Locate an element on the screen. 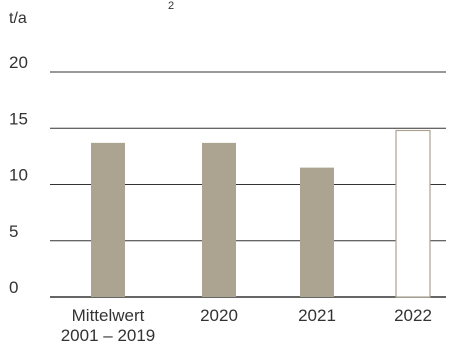 The image size is (458, 347). category-label-line: 2001 – 2019 is located at coordinates (108, 335).